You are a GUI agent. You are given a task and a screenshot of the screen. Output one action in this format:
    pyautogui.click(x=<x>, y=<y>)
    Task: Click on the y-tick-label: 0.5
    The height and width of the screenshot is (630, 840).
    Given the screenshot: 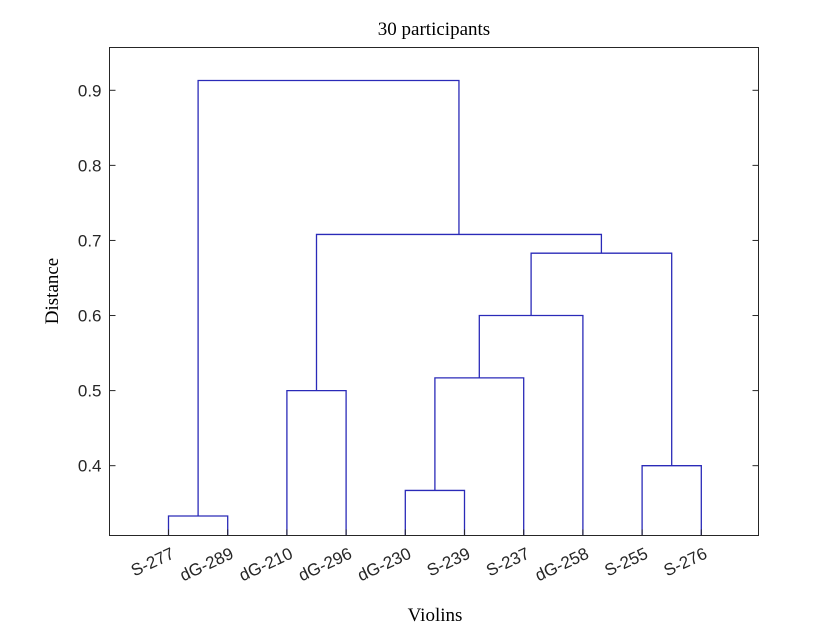 What is the action you would take?
    pyautogui.click(x=90, y=391)
    